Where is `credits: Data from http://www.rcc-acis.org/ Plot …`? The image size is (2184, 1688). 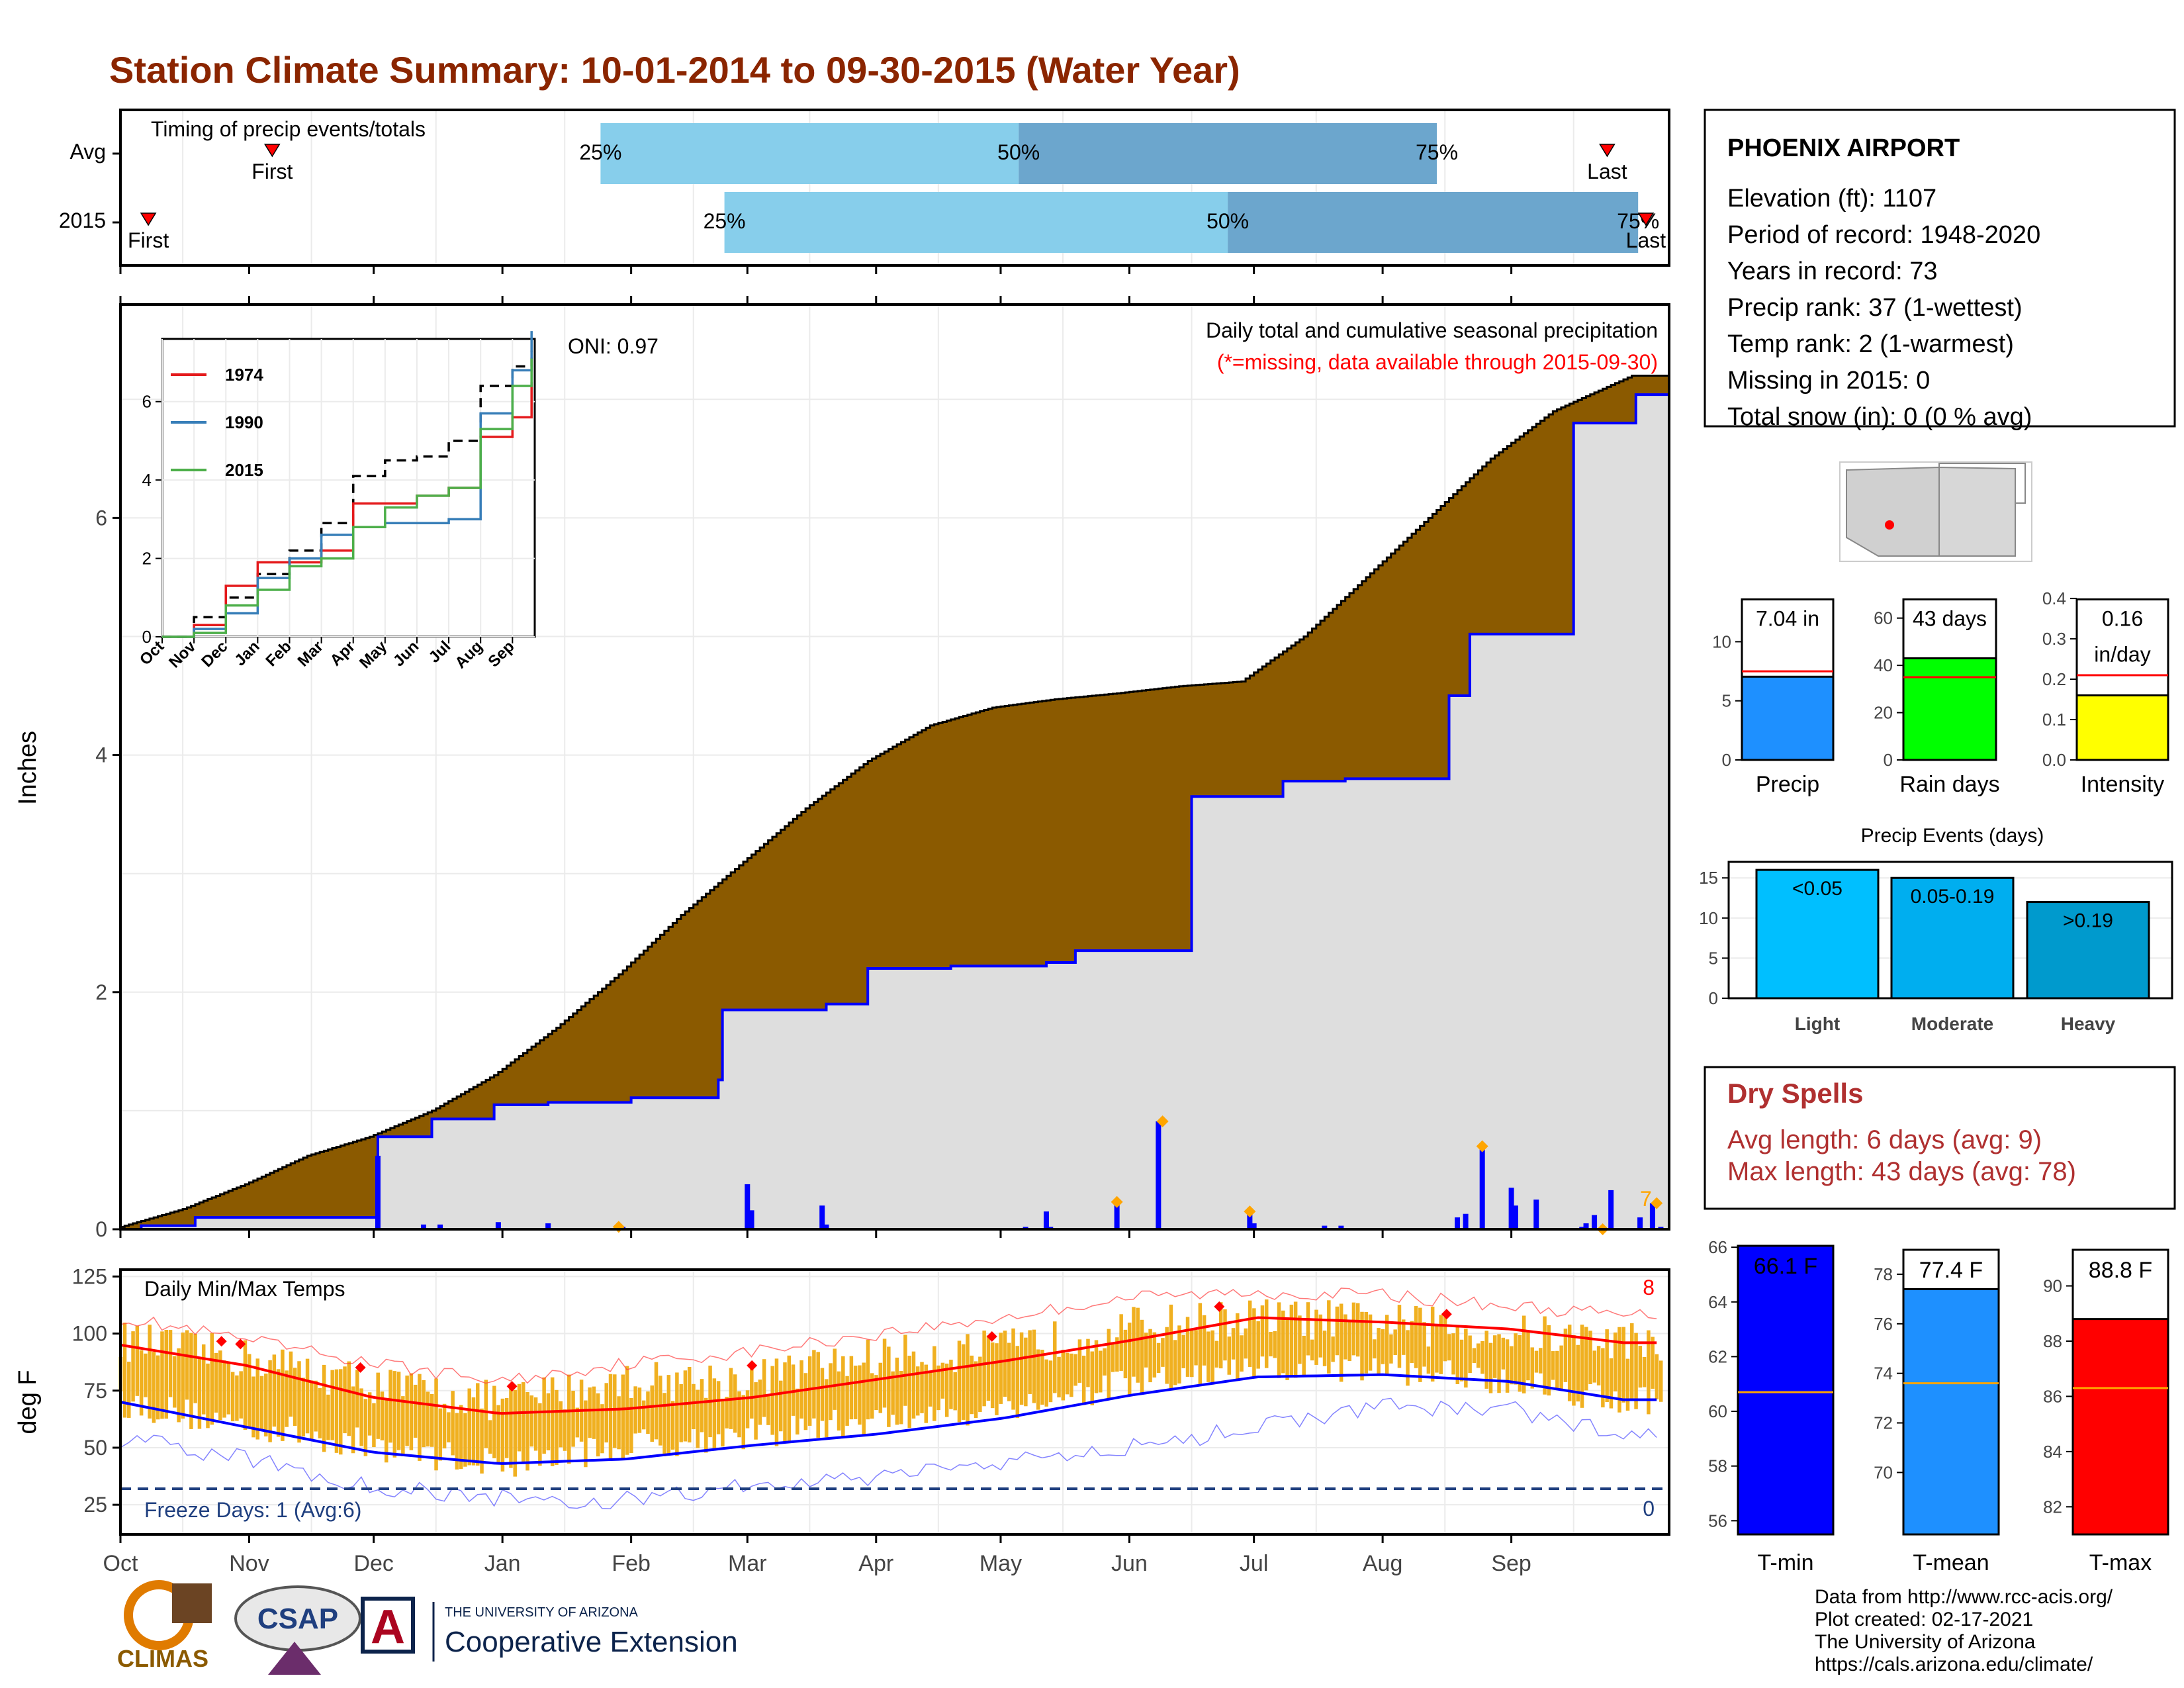
credits: Data from http://www.rcc-acis.org/ Plot … is located at coordinates (1964, 1630).